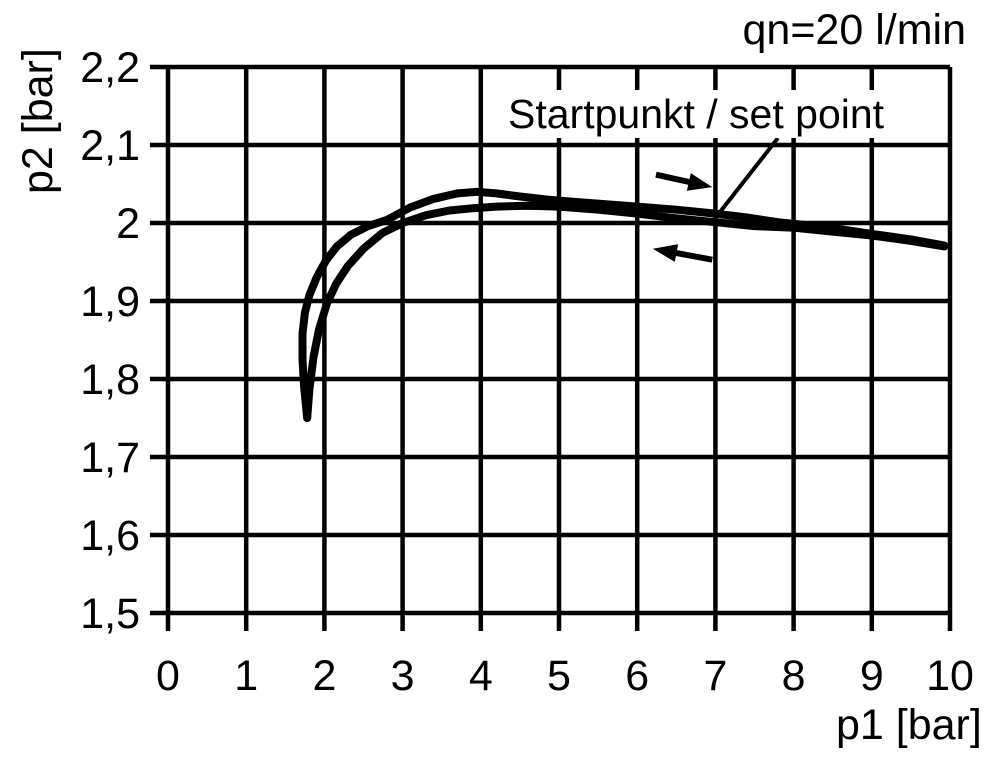  What do you see at coordinates (872, 676) in the screenshot?
I see `x-tick-label: 9` at bounding box center [872, 676].